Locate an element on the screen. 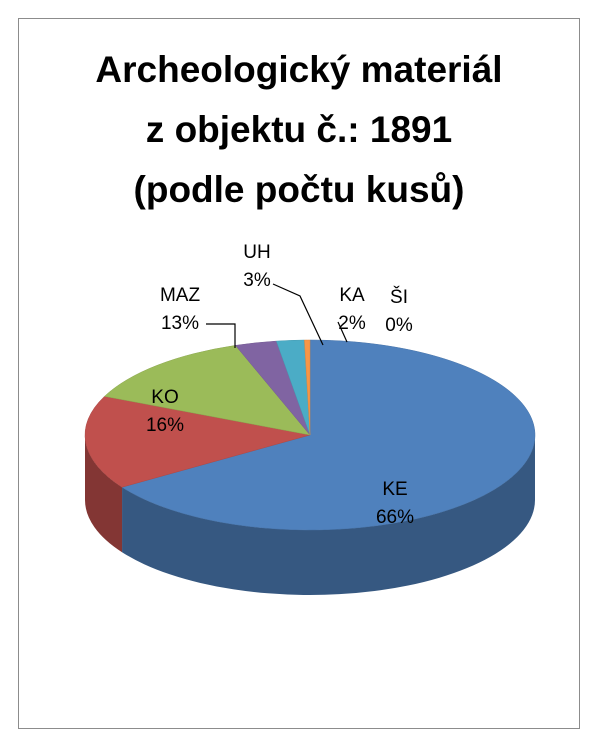  slice-value-label: 13% is located at coordinates (180, 323).